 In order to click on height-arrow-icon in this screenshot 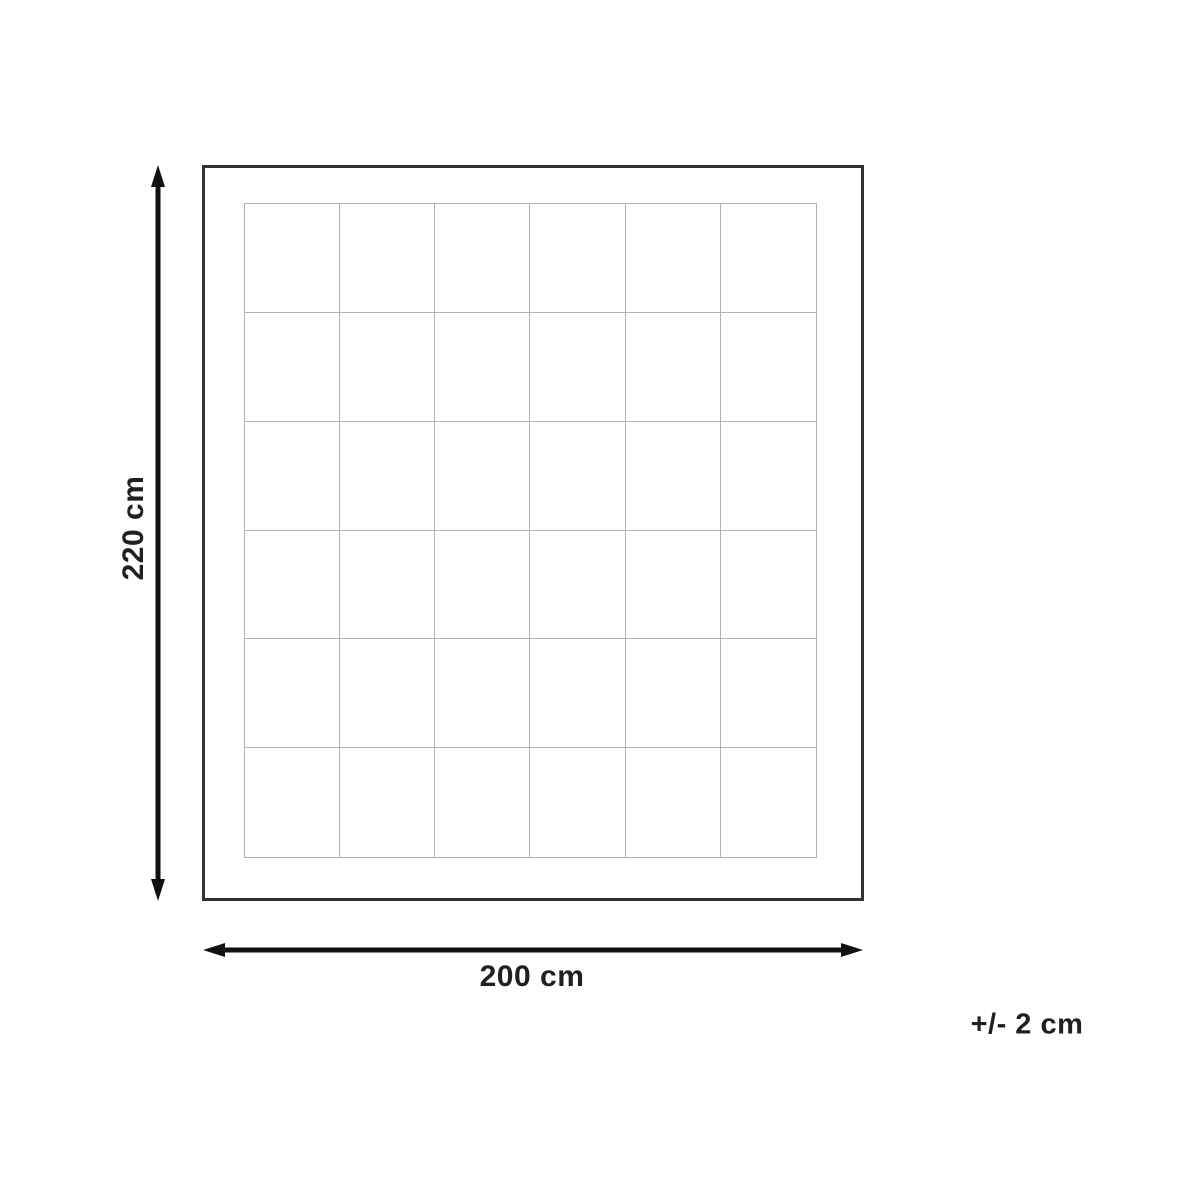, I will do `click(158, 533)`.